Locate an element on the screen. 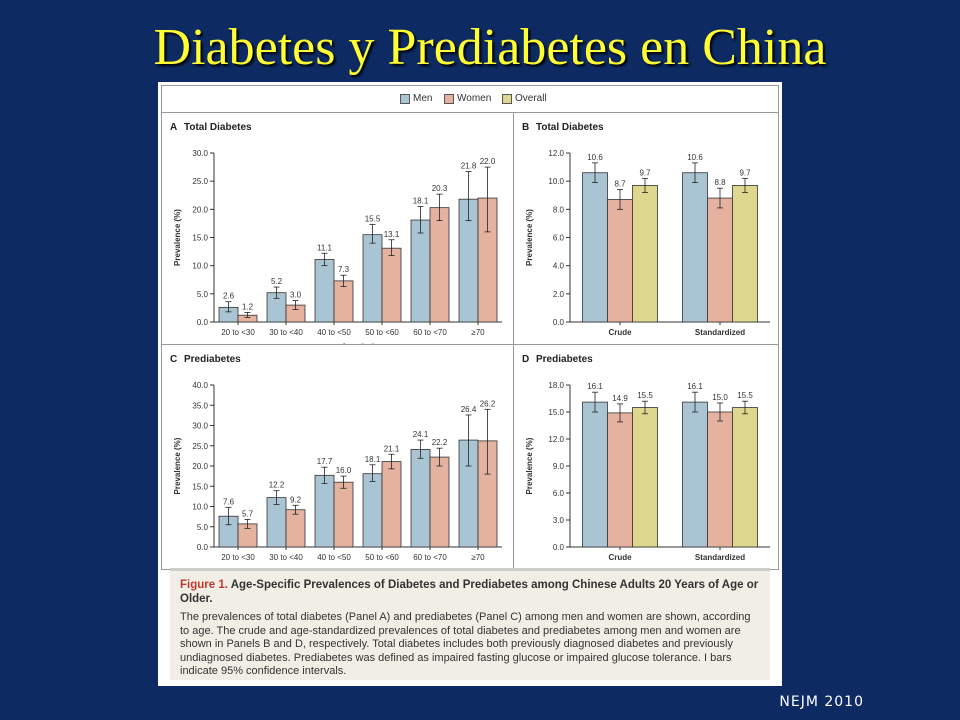 This screenshot has width=960, height=720. y-tick-label-b: 0.0 is located at coordinates (559, 322).